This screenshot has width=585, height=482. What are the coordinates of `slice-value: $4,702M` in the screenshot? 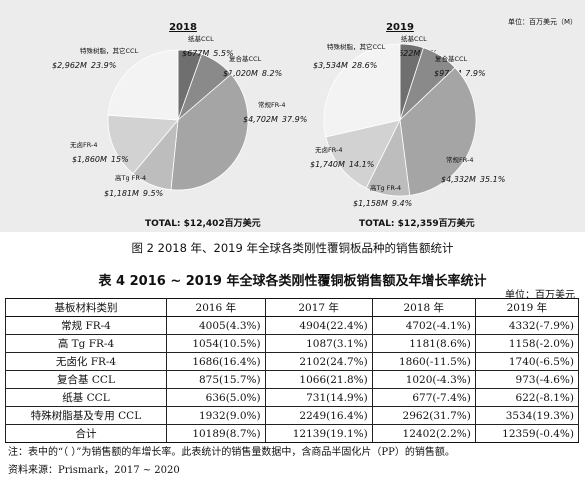 It's located at (260, 119).